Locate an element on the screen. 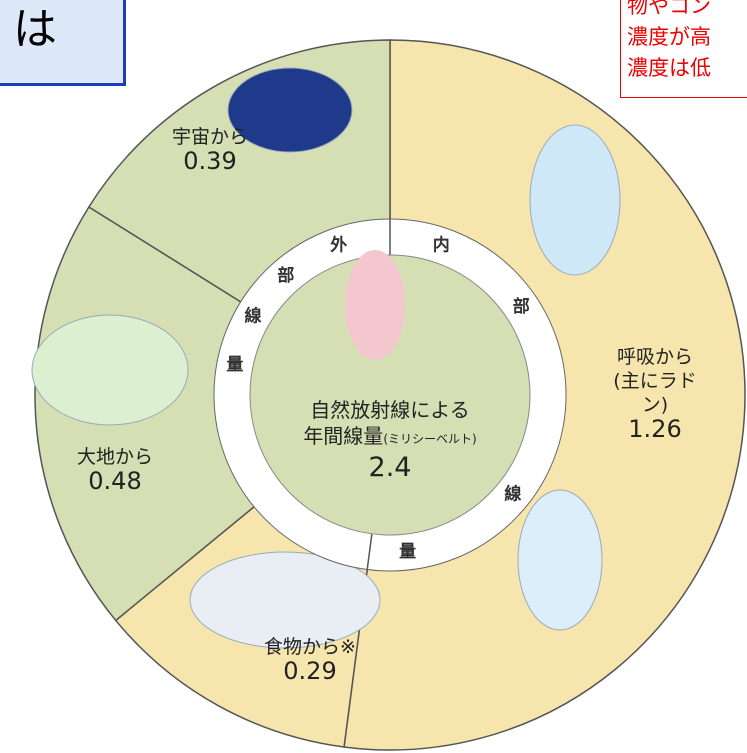 The image size is (747, 753). left-box-text: は is located at coordinates (35, 29).